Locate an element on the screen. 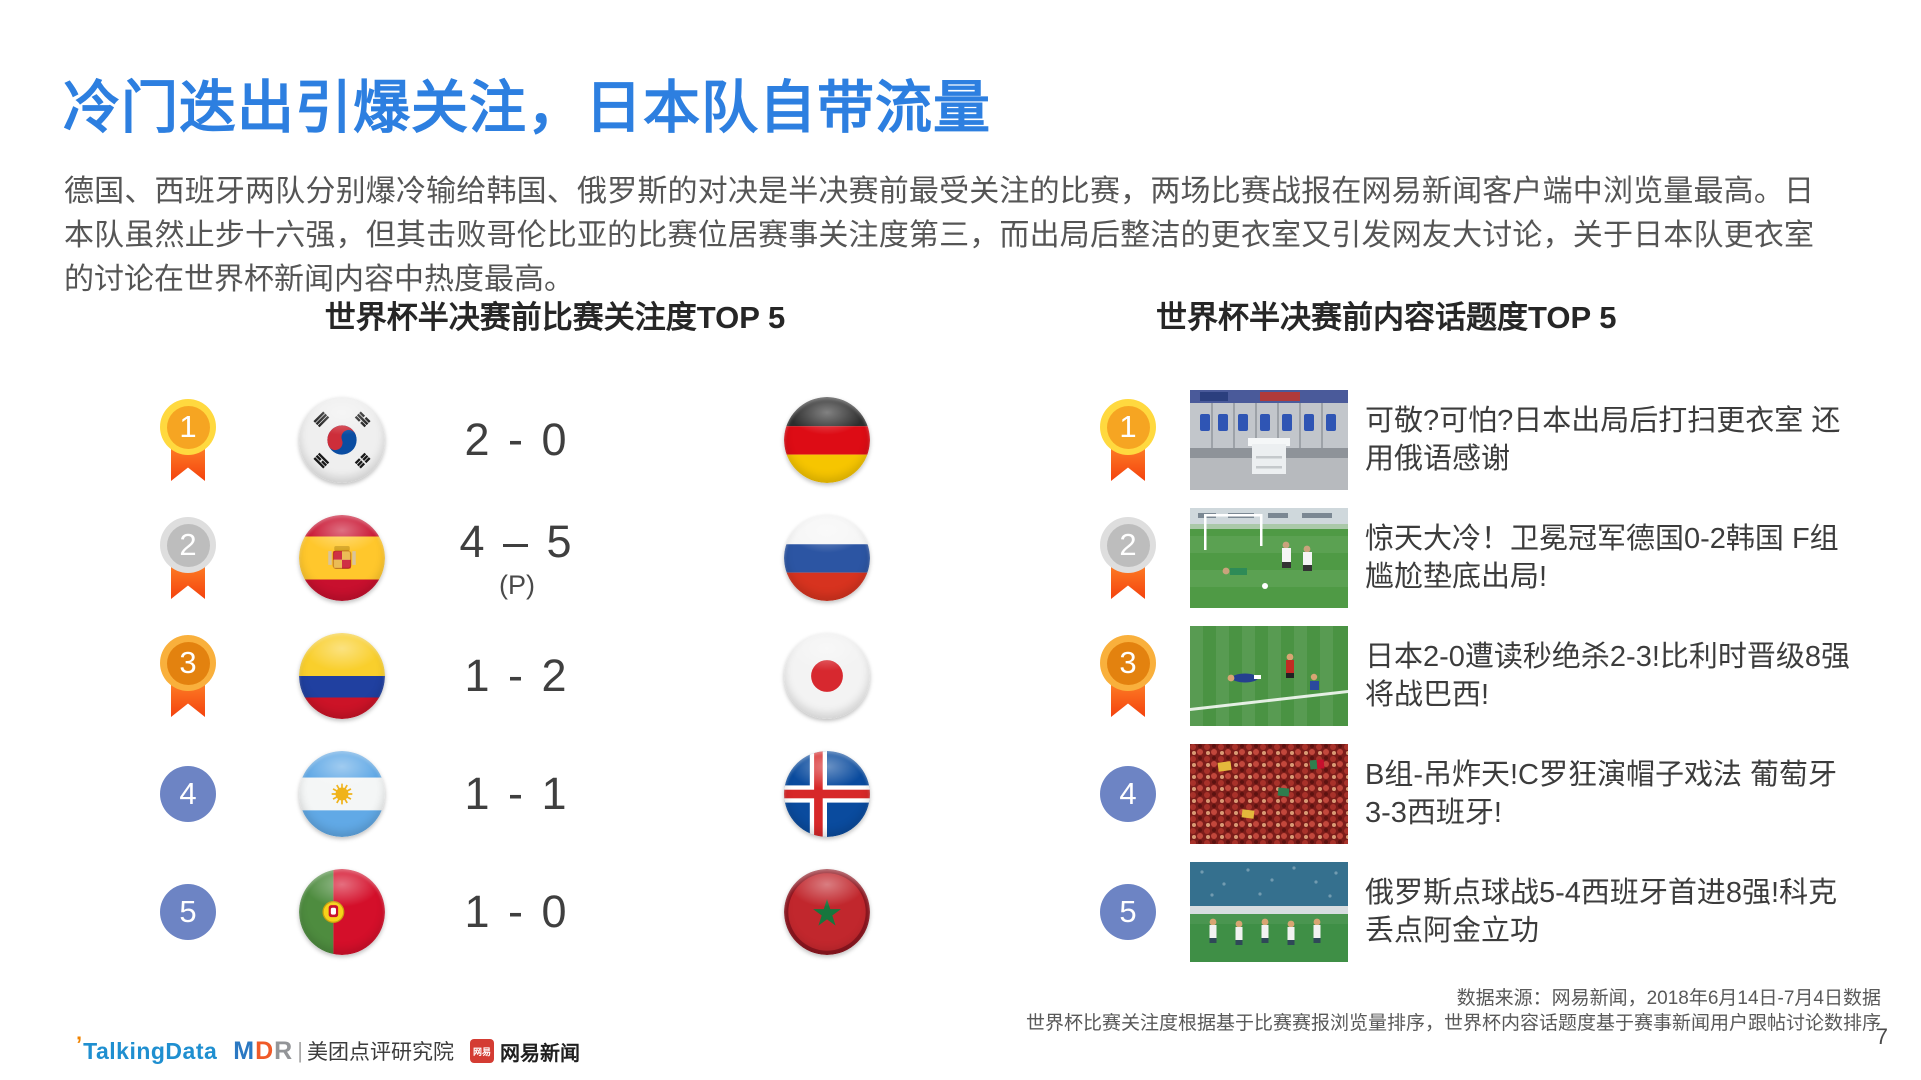  match-row-5: 5 1 - 0 is located at coordinates (480, 912).